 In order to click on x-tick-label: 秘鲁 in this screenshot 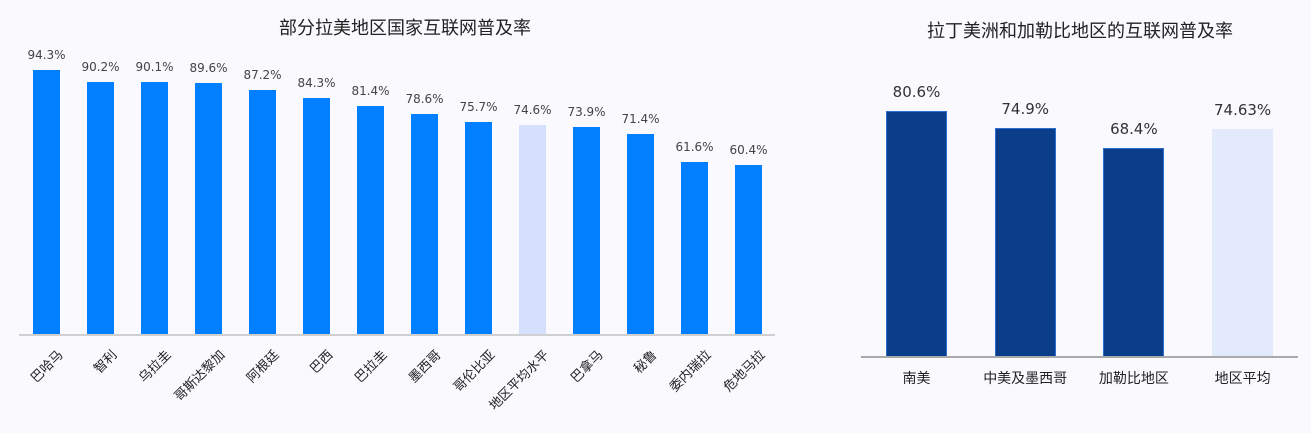, I will do `click(645, 362)`.